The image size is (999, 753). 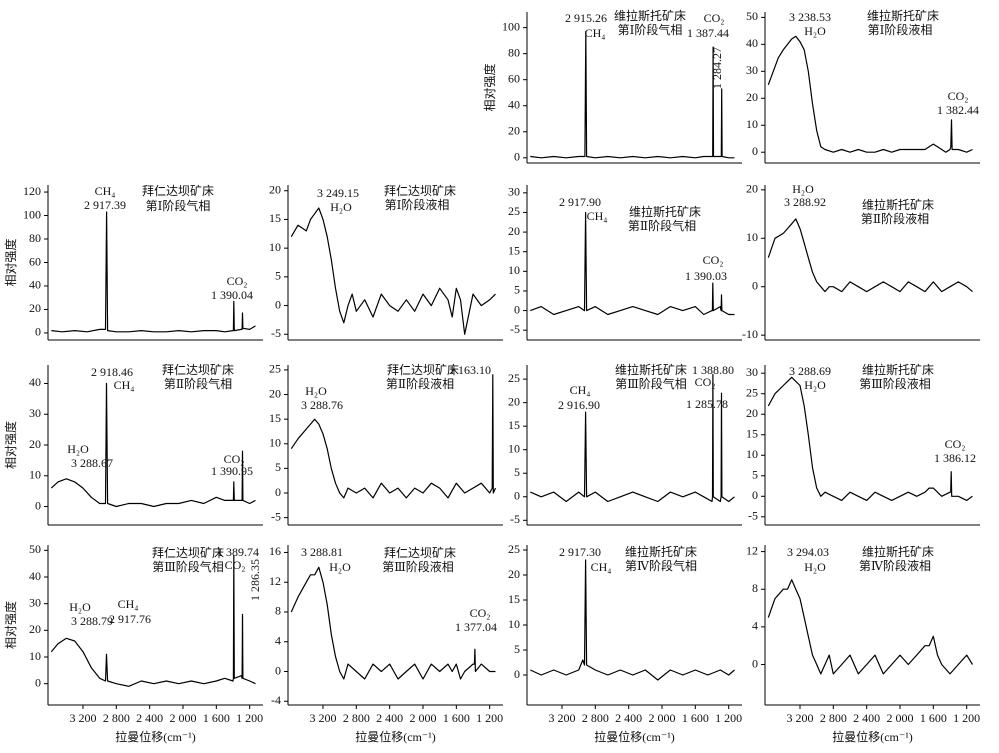 What do you see at coordinates (586, 18) in the screenshot?
I see `peak-label: 2 915.26` at bounding box center [586, 18].